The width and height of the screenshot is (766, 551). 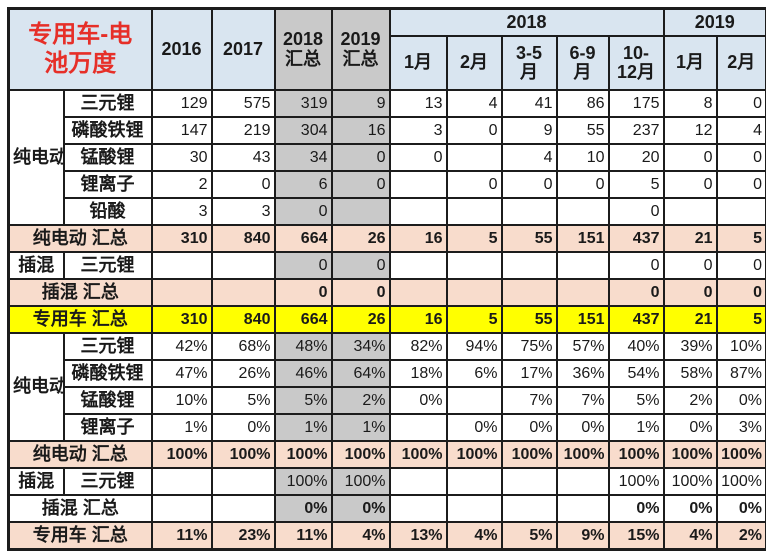 What do you see at coordinates (108, 184) in the screenshot?
I see `row-label: 锂离子` at bounding box center [108, 184].